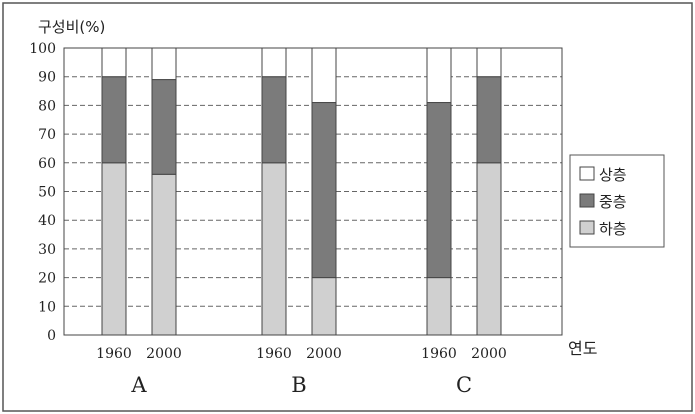 The height and width of the screenshot is (414, 695). What do you see at coordinates (47, 279) in the screenshot?
I see `y-tick-label: 20` at bounding box center [47, 279].